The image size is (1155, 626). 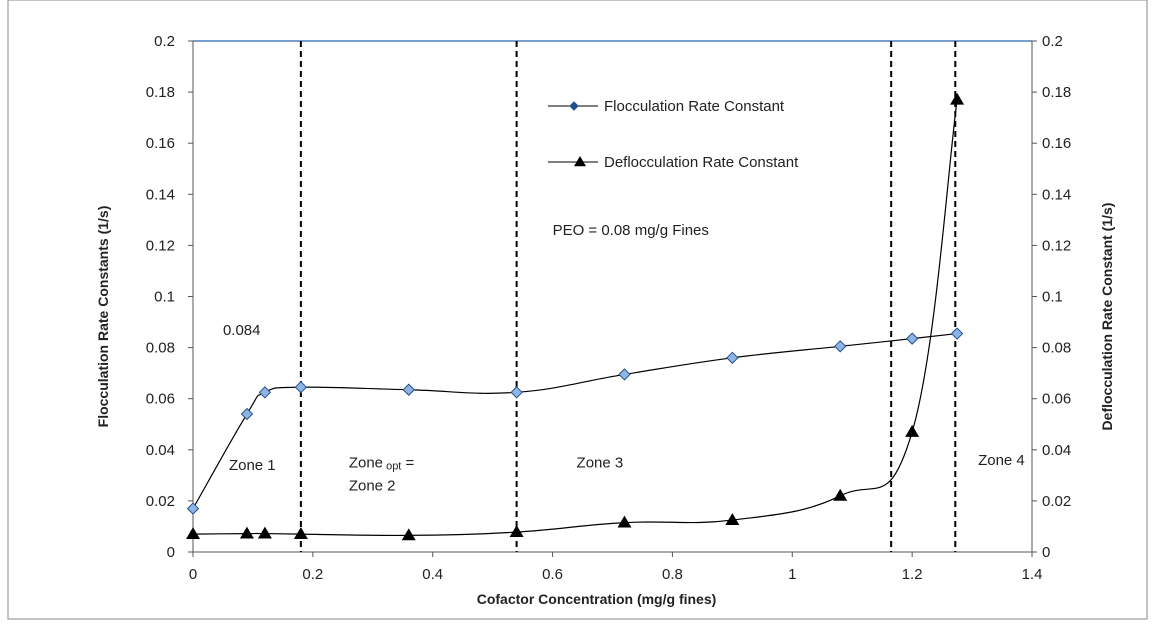 I want to click on y-right-tick-label: 0.18, so click(x=1056, y=92).